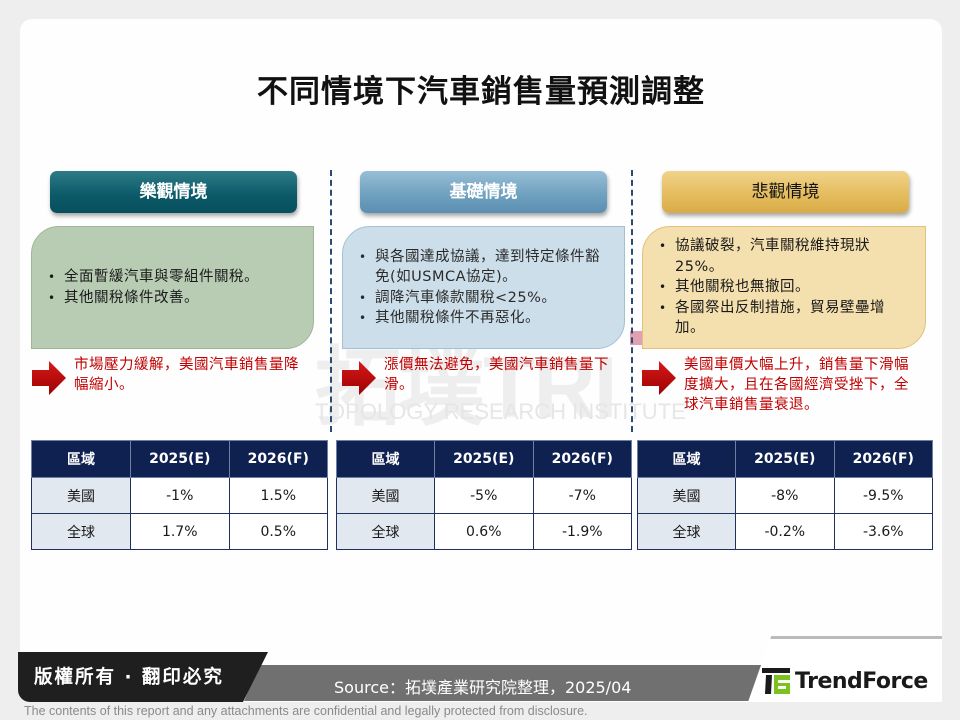 This screenshot has width=960, height=720. I want to click on result-optimistic: 市場壓力緩解，美國汽車銷售量降幅縮小。, so click(172, 375).